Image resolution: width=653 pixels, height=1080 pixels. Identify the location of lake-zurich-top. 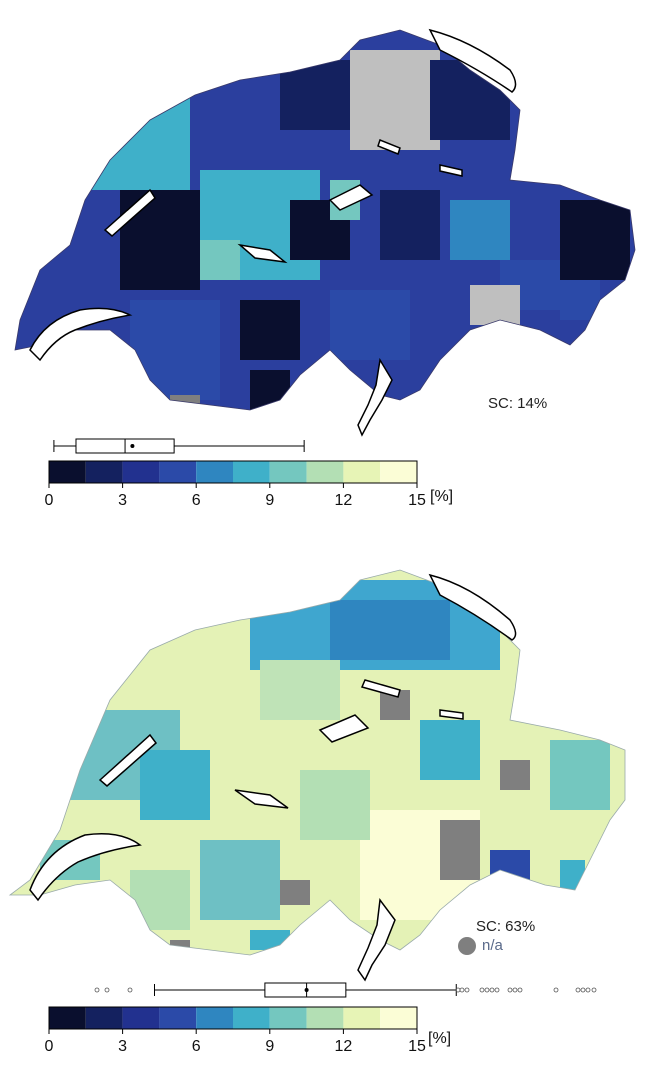
(389, 147).